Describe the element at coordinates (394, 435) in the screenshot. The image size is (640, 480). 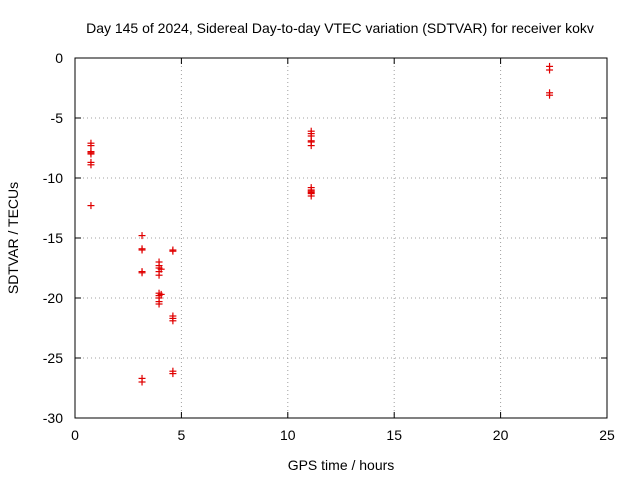
I see `x-tick-label: 15` at that location.